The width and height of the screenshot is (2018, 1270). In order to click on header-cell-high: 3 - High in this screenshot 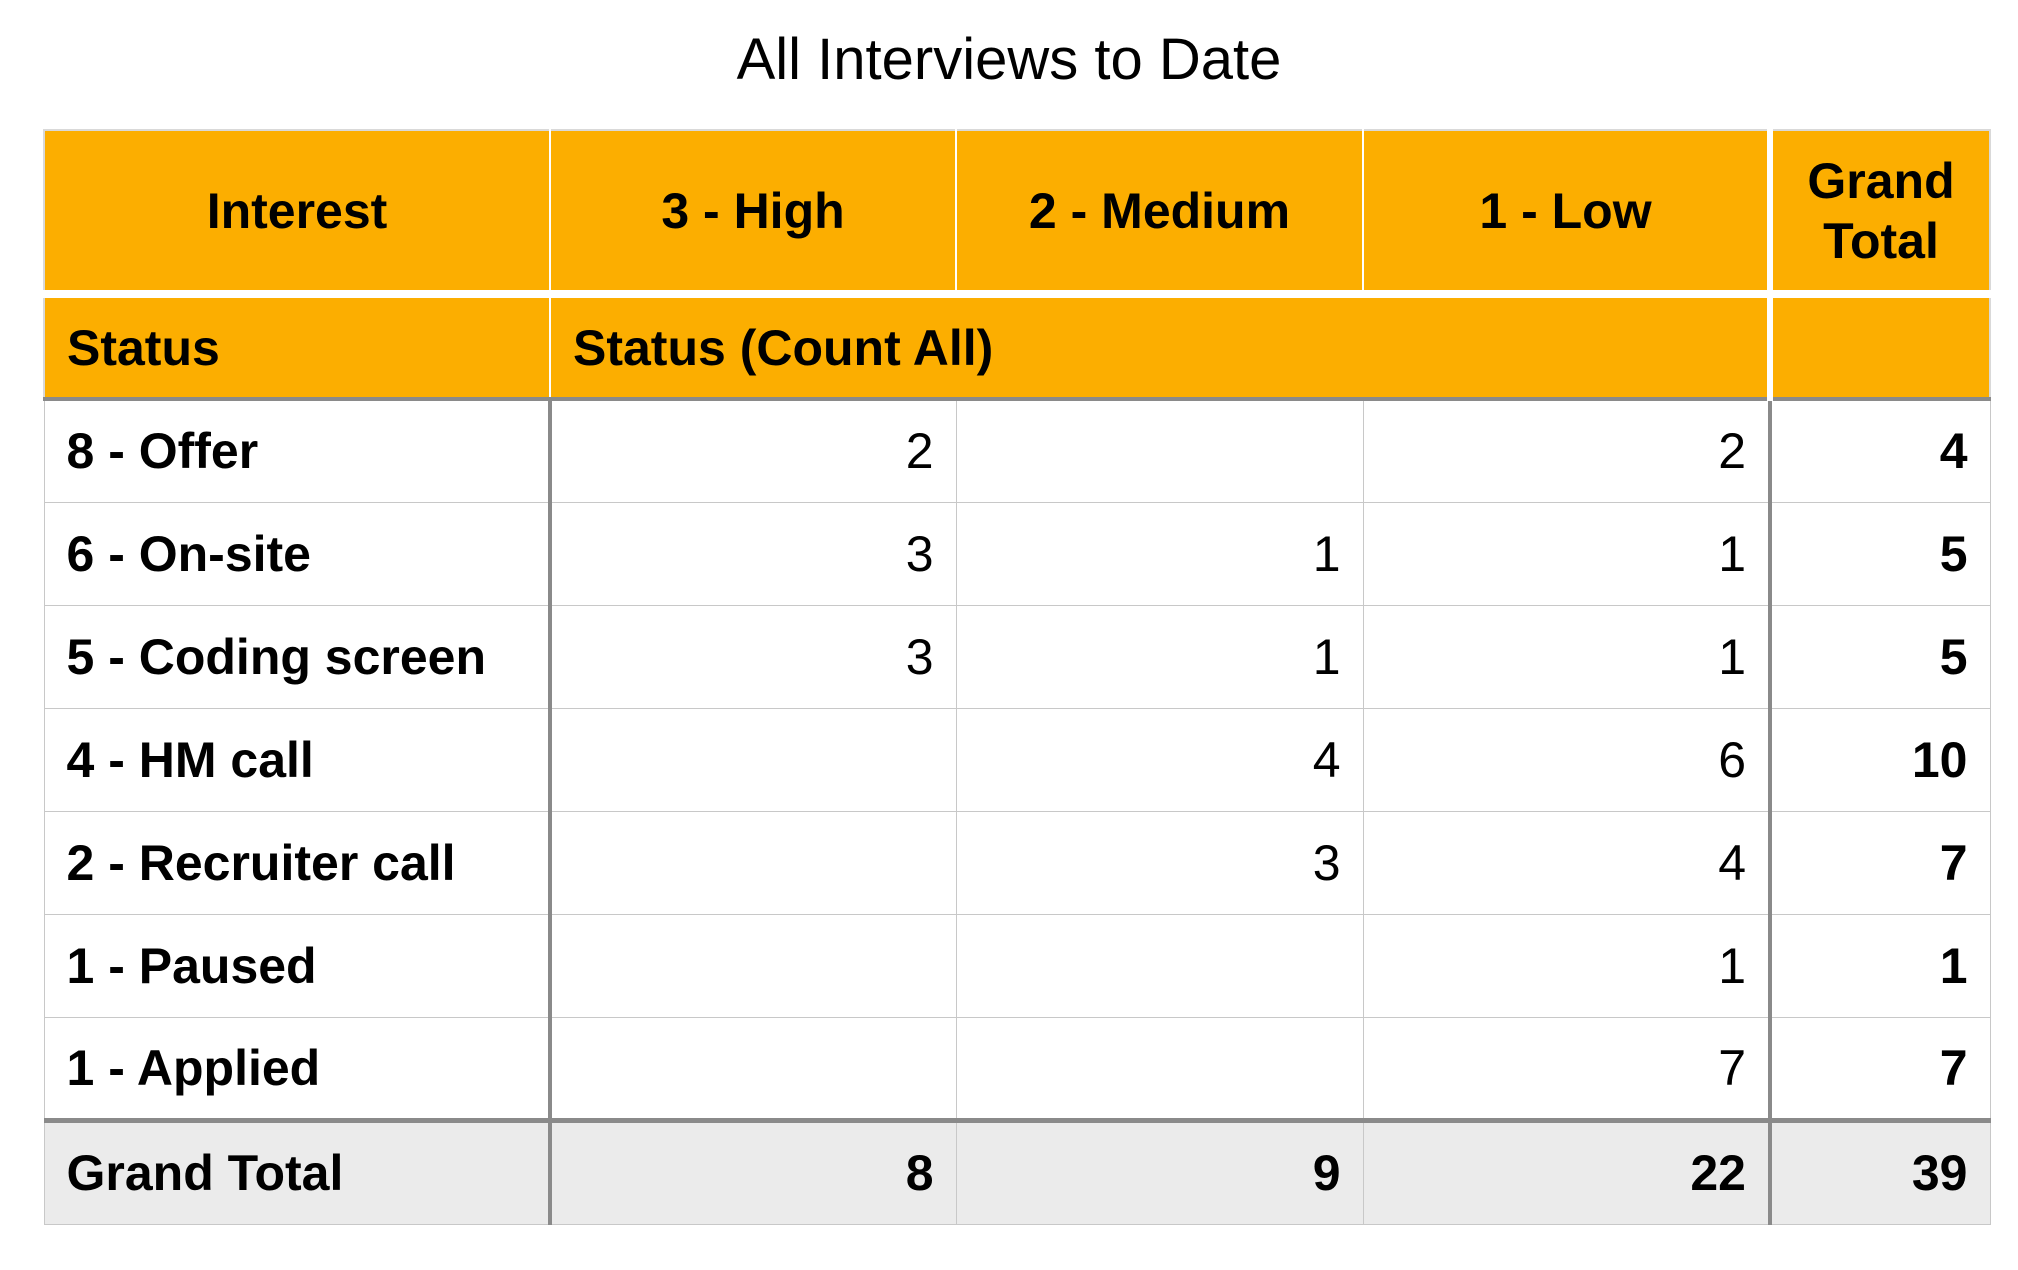, I will do `click(753, 212)`.